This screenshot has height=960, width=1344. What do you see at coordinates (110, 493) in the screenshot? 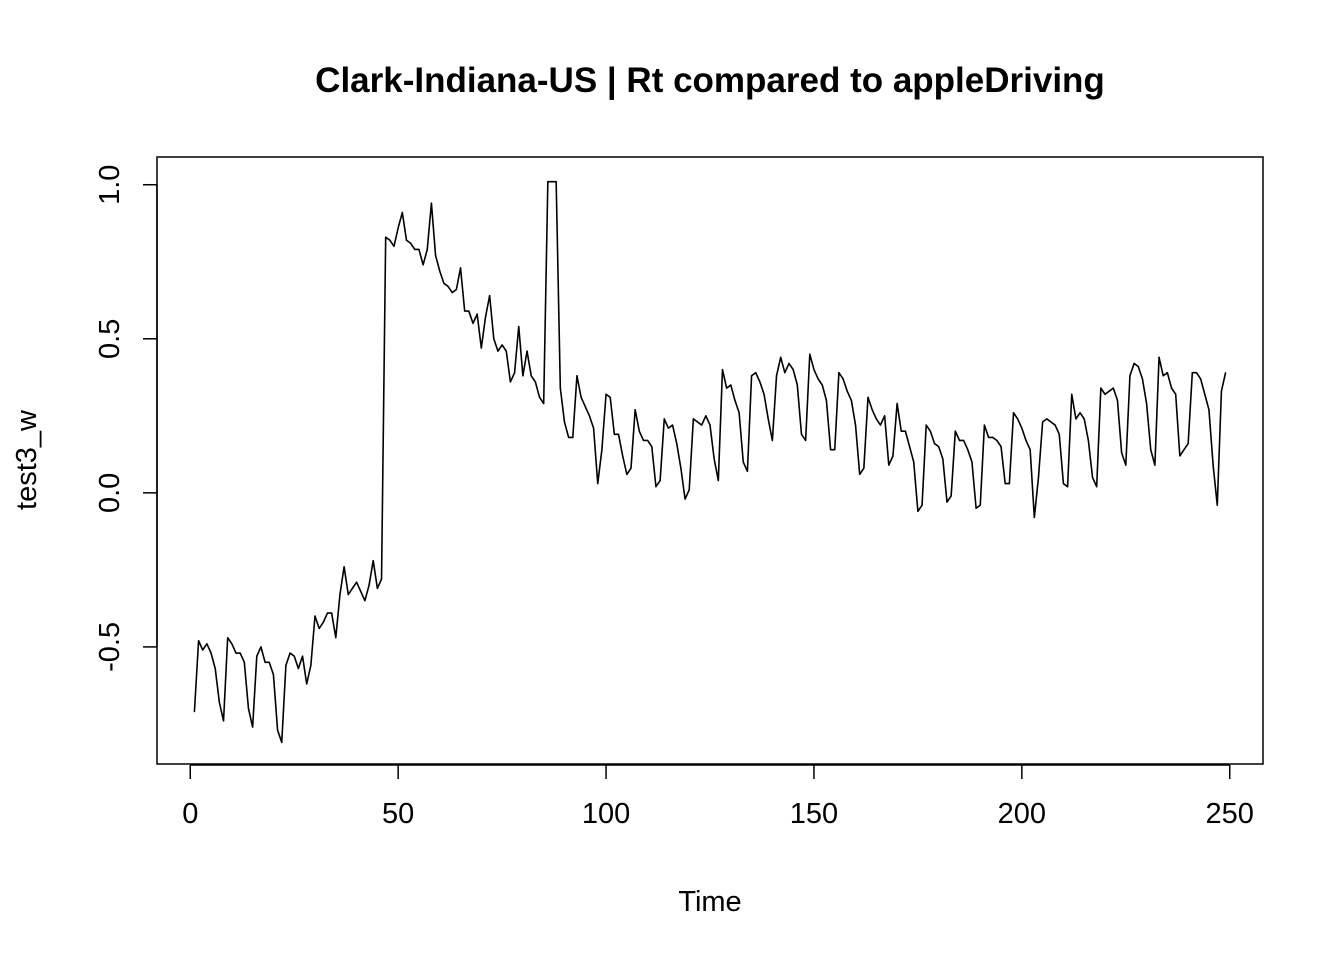
I see `y-tick-label: 0.0` at bounding box center [110, 493].